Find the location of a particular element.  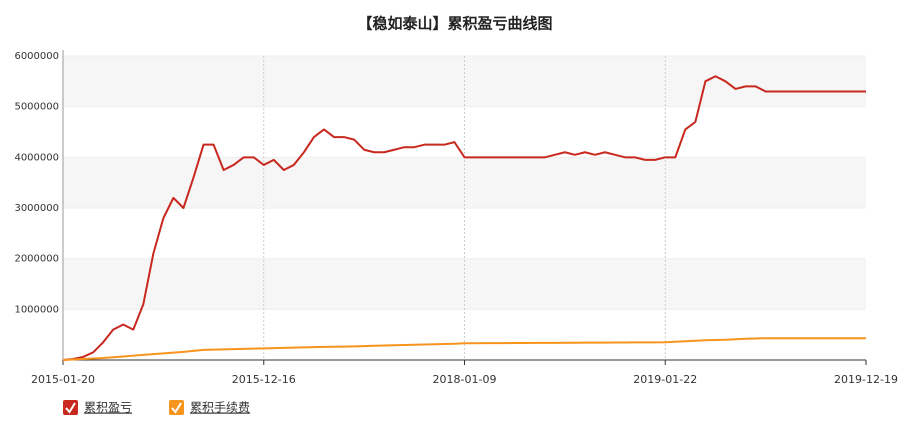

x-tick-label: 2019-12-19 is located at coordinates (866, 379).